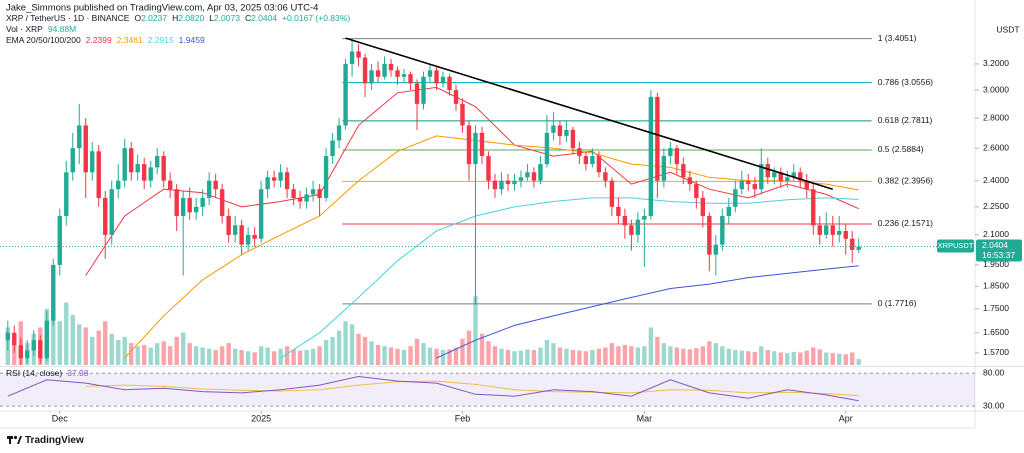 This screenshot has width=1024, height=453. What do you see at coordinates (905, 223) in the screenshot?
I see `fib-label: 0.236 (2.1571)` at bounding box center [905, 223].